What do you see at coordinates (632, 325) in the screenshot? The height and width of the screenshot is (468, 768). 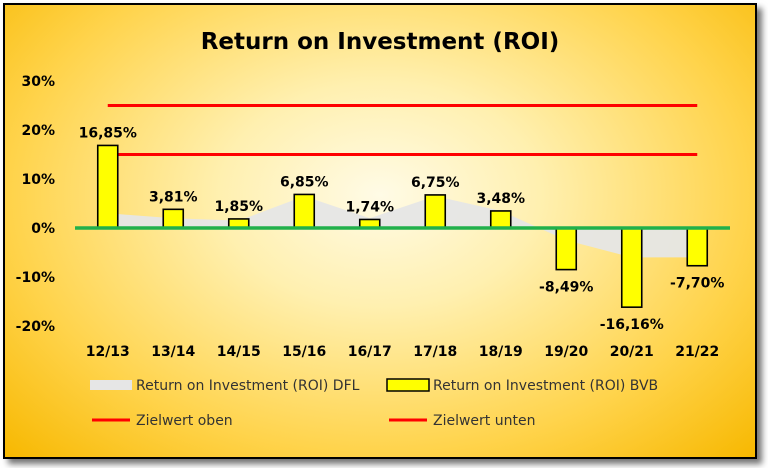 I see `data-label: -16,16%` at bounding box center [632, 325].